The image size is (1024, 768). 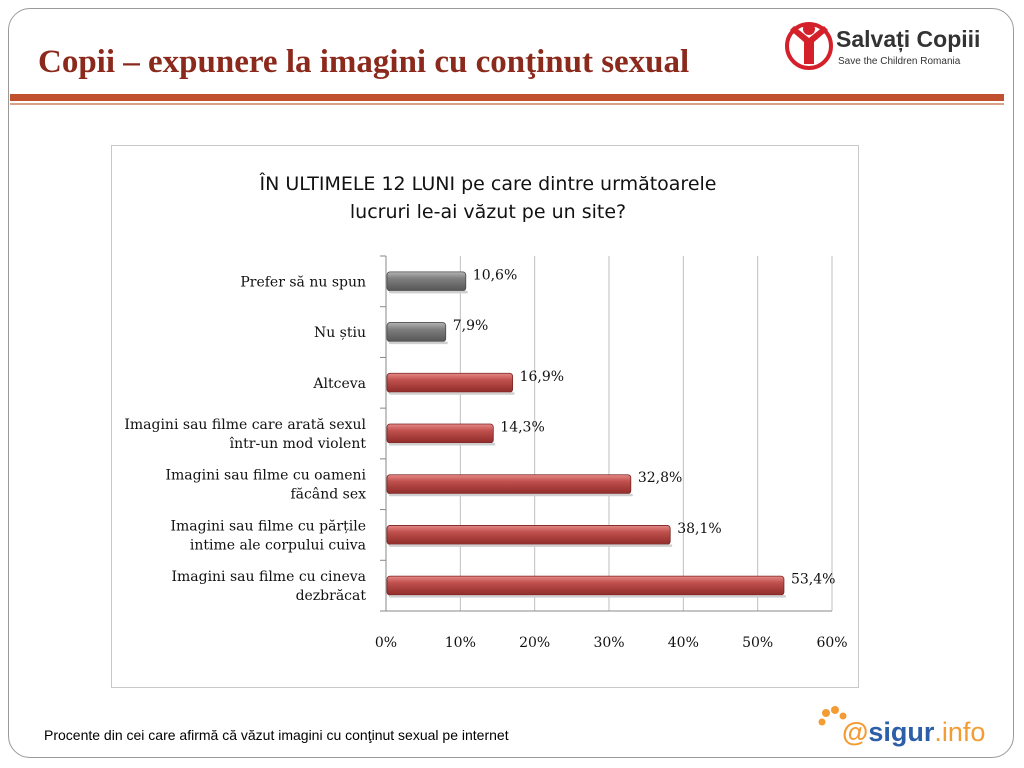 What do you see at coordinates (386, 643) in the screenshot?
I see `x-tick-label-0: 0%` at bounding box center [386, 643].